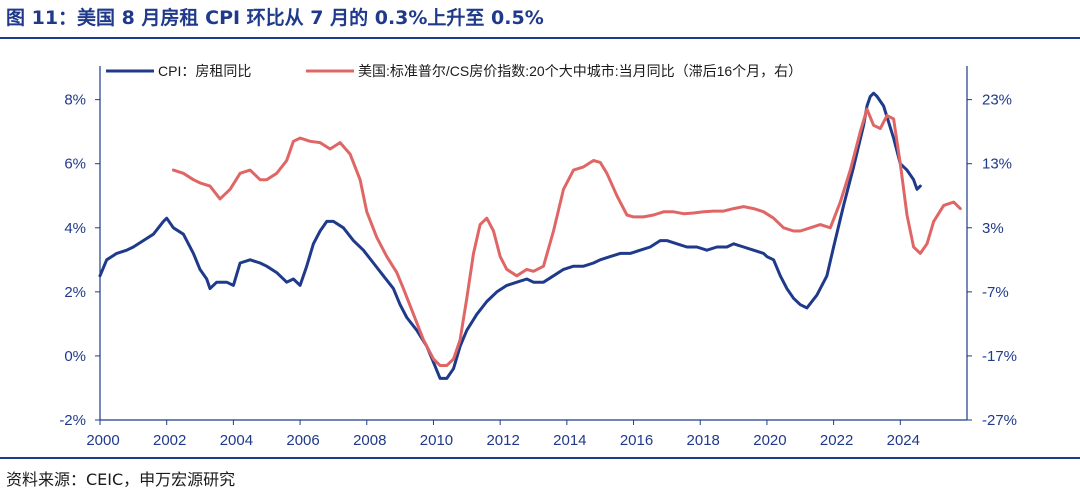 This screenshot has width=1080, height=496. What do you see at coordinates (999, 420) in the screenshot?
I see `y-right-tick-label: -27%` at bounding box center [999, 420].